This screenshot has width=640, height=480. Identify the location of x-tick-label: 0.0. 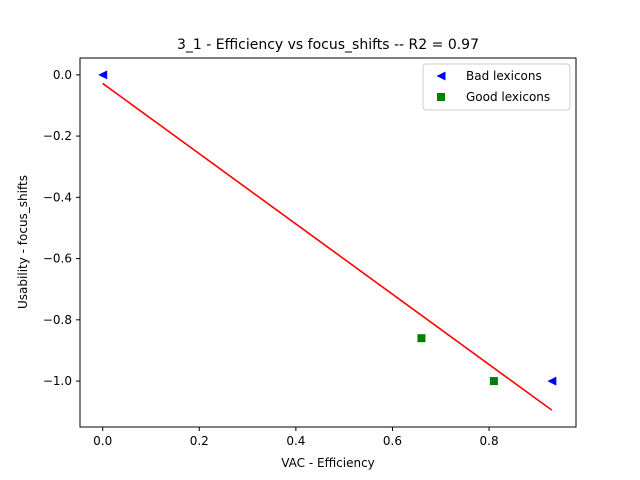
(102, 441).